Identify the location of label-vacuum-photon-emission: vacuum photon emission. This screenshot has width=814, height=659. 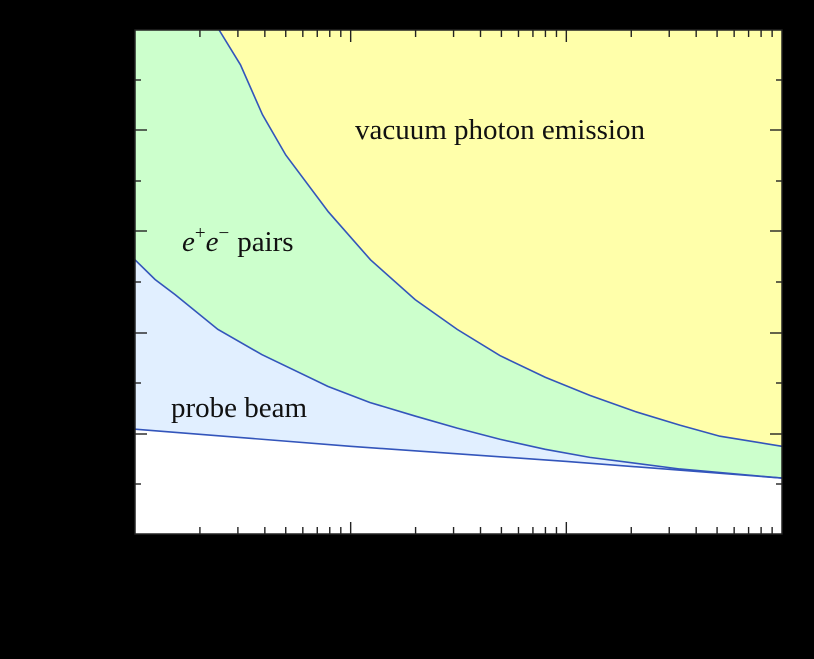
(500, 130).